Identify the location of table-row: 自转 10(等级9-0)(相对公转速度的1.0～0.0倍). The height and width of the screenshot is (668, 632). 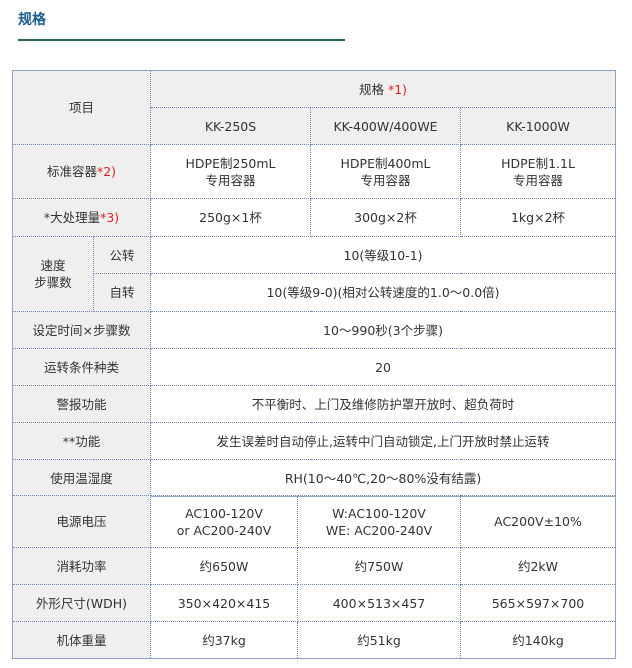
(315, 292).